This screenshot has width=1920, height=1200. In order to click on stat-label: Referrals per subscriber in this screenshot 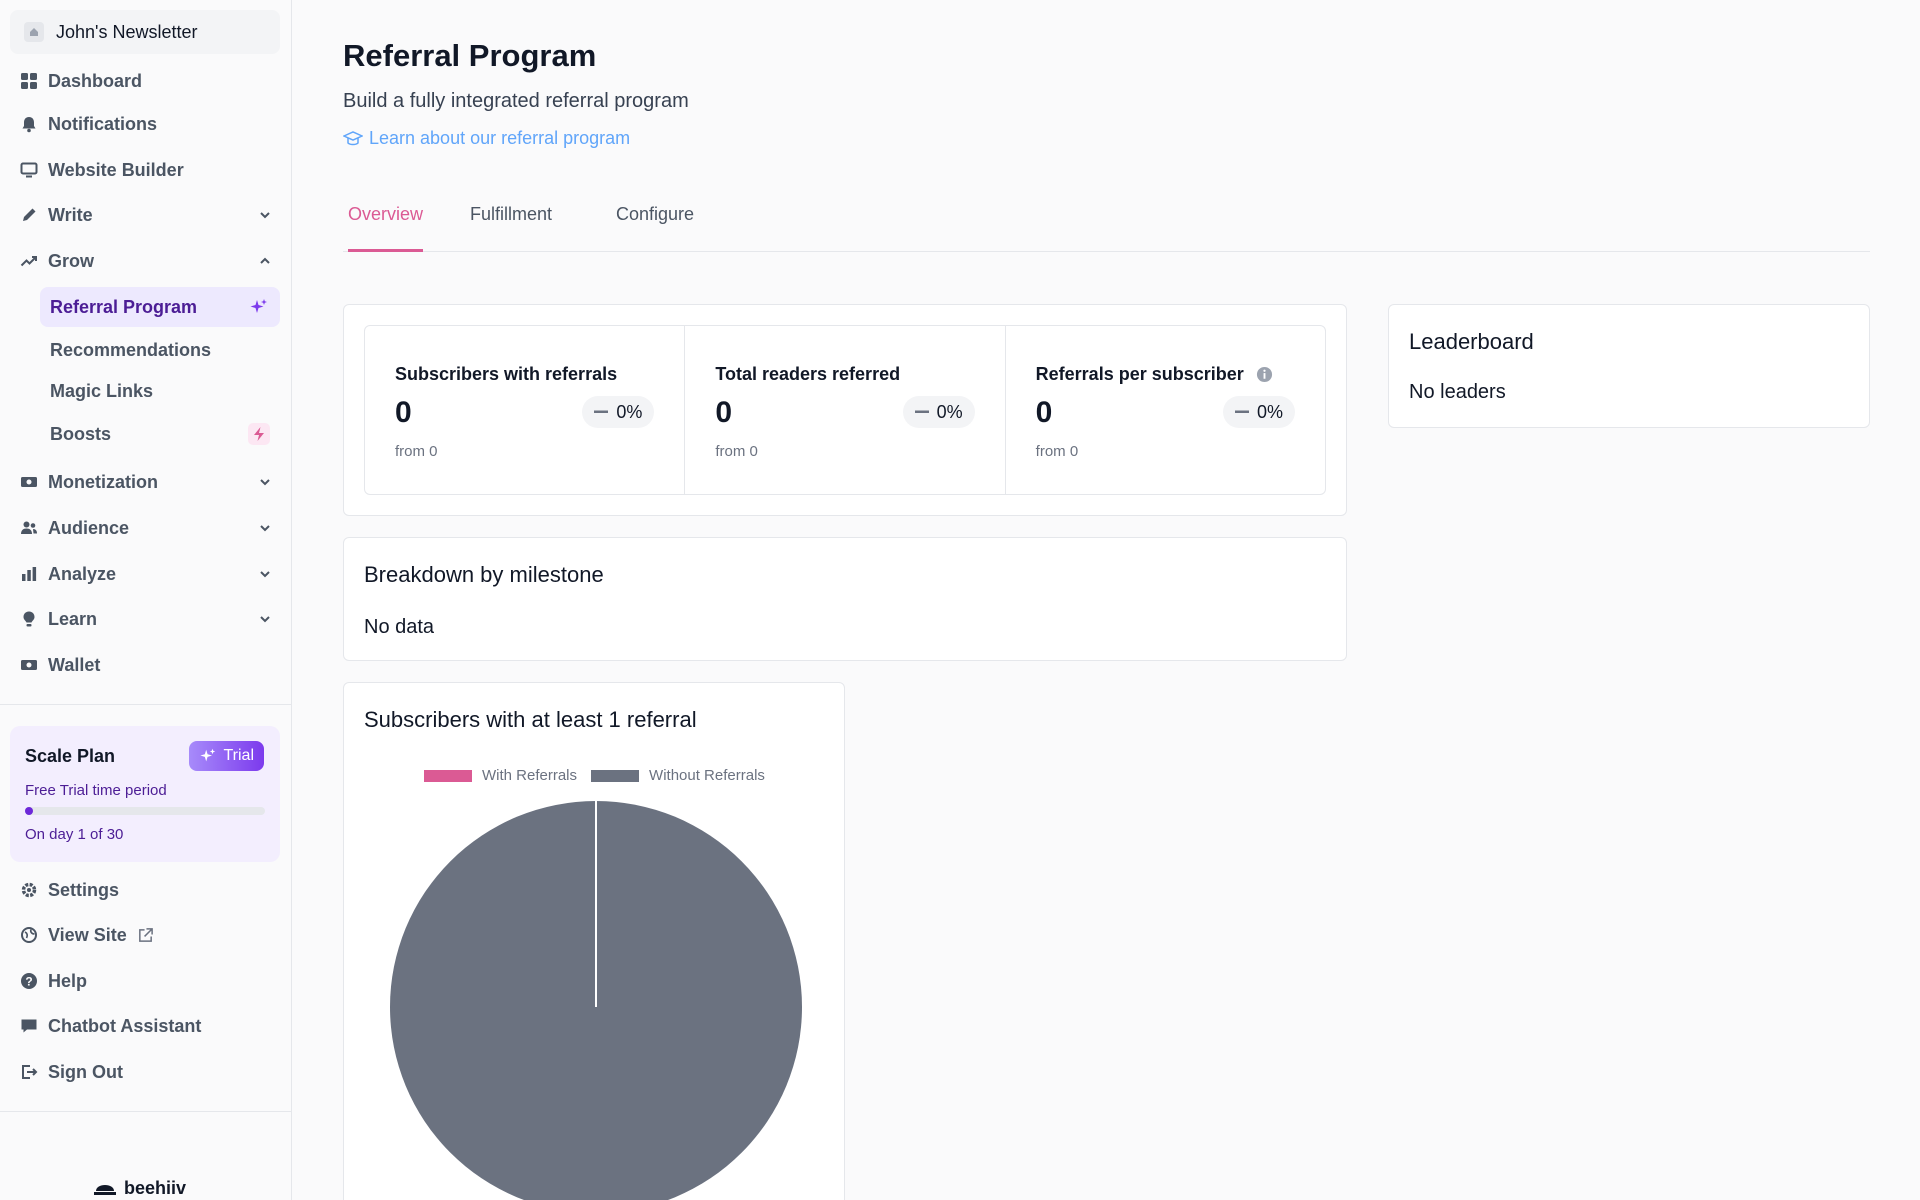, I will do `click(1154, 374)`.